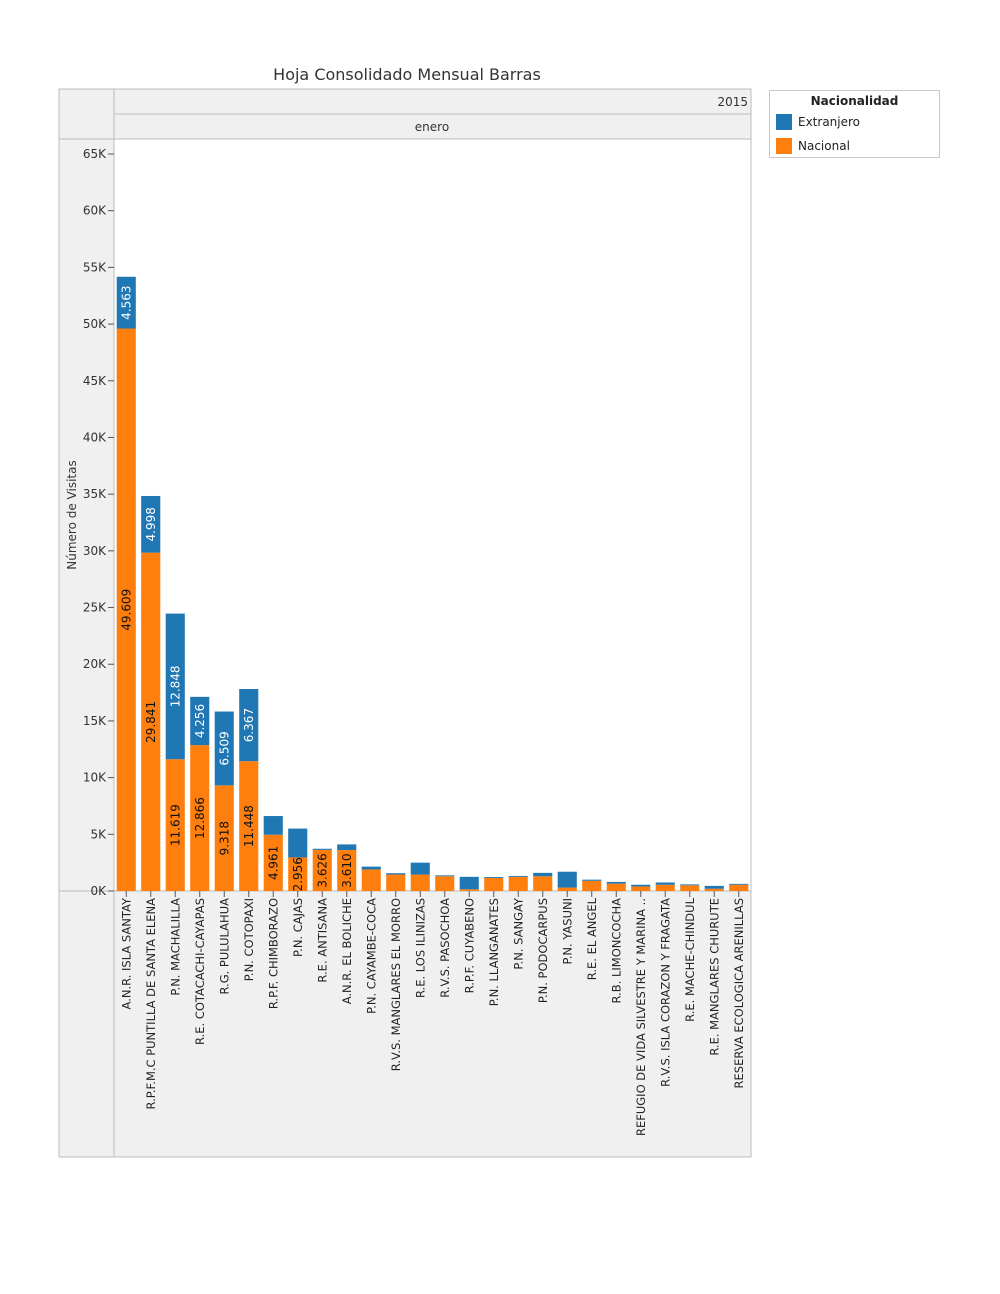  I want to click on x-category-label: RESERVA ECOLOGICA ARENILLAS, so click(739, 993).